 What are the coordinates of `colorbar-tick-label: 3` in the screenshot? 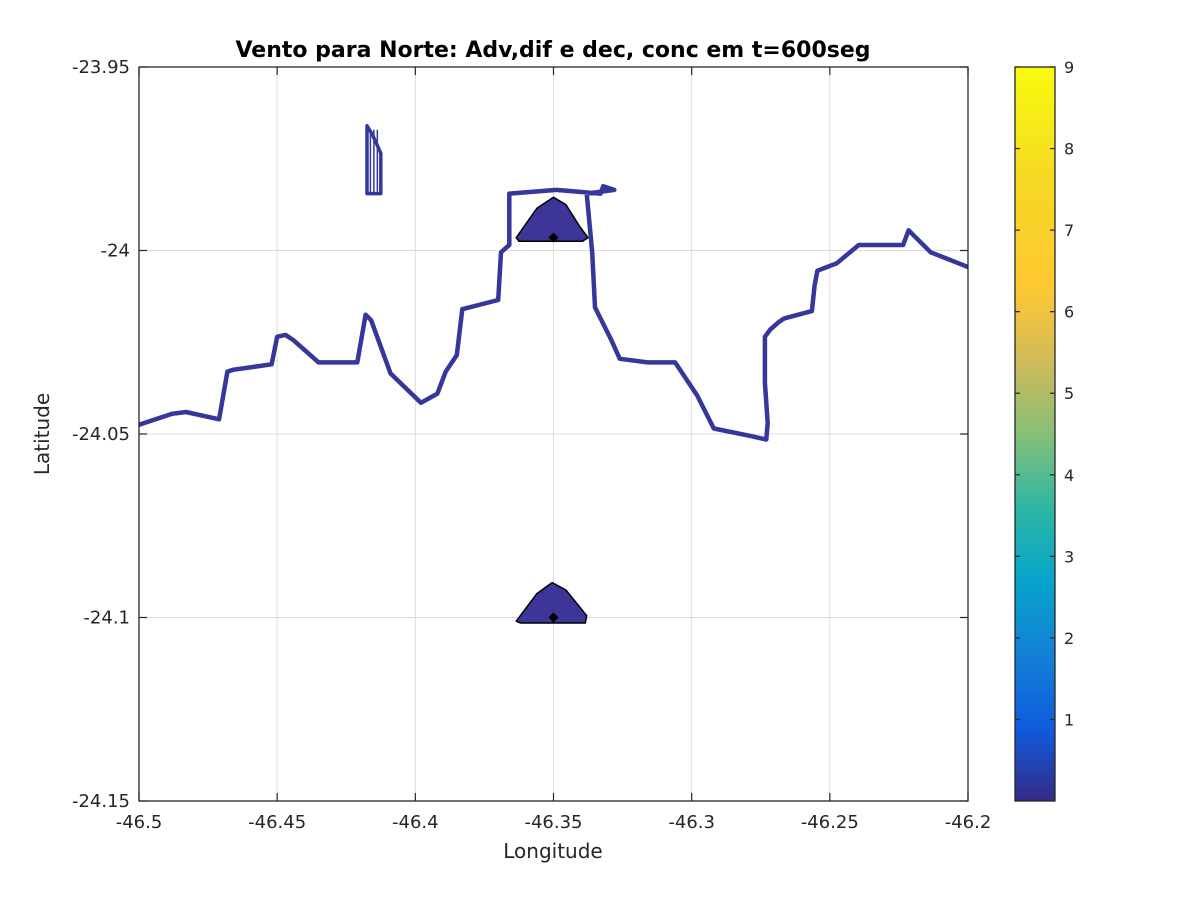 It's located at (1069, 556).